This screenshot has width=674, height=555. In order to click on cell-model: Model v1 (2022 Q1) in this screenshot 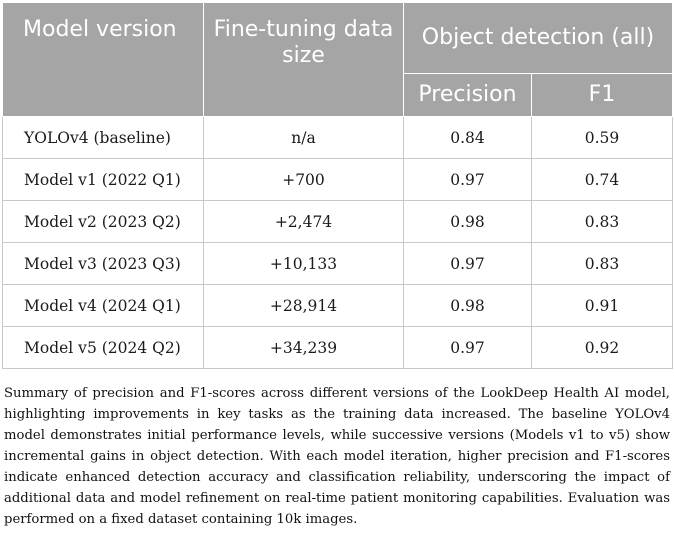, I will do `click(103, 179)`.